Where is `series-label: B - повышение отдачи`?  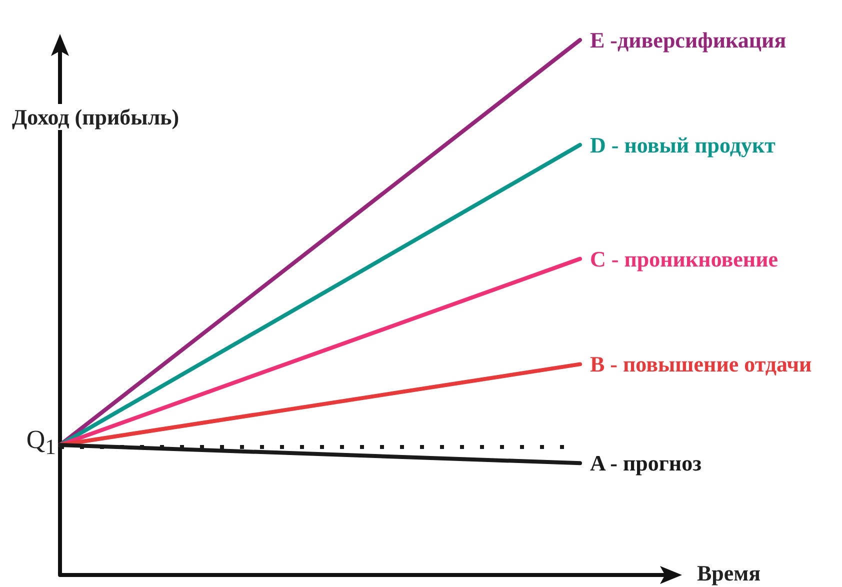 series-label: B - повышение отдачи is located at coordinates (701, 364).